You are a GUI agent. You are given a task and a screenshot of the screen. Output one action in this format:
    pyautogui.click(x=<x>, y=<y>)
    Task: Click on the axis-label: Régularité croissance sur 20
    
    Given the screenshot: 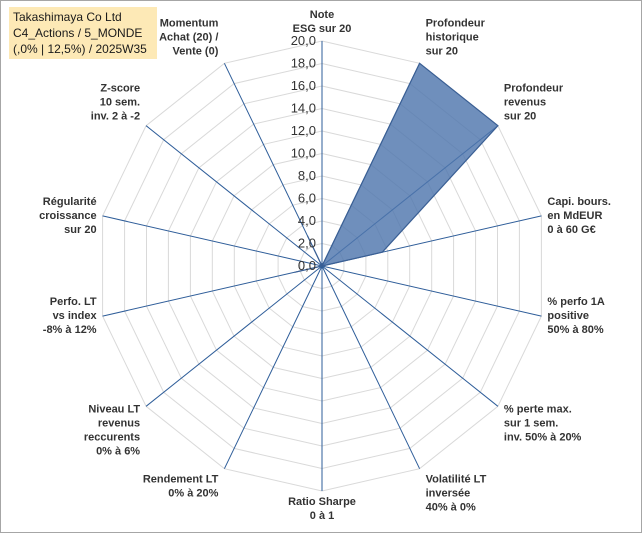 What is the action you would take?
    pyautogui.click(x=67, y=216)
    